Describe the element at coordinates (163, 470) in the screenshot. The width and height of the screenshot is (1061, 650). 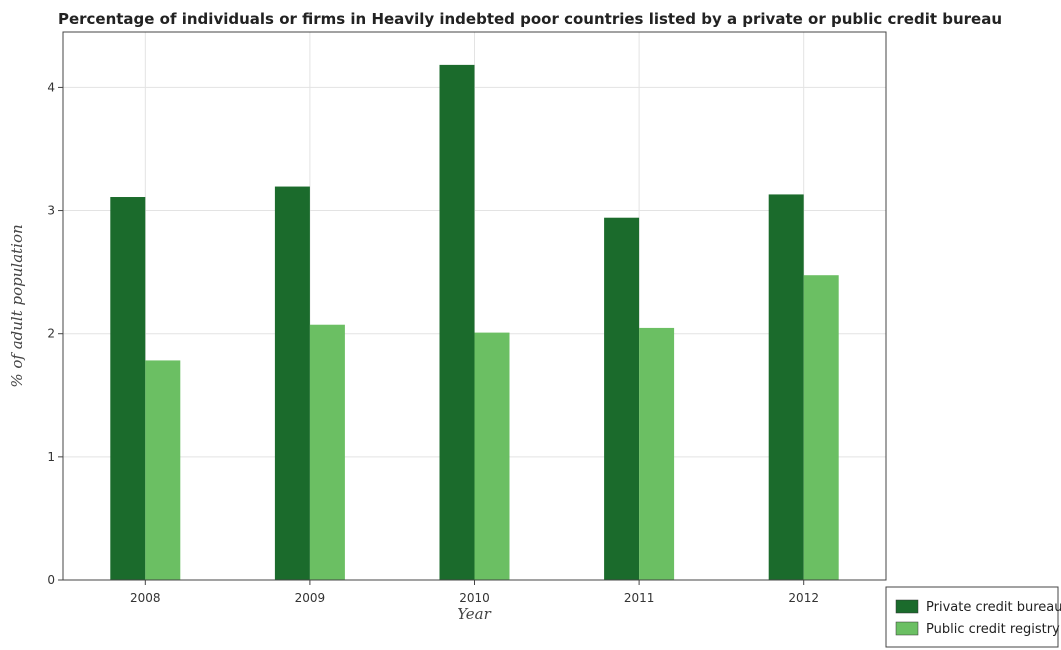
I see `bar-public-credit-registry-2008` at that location.